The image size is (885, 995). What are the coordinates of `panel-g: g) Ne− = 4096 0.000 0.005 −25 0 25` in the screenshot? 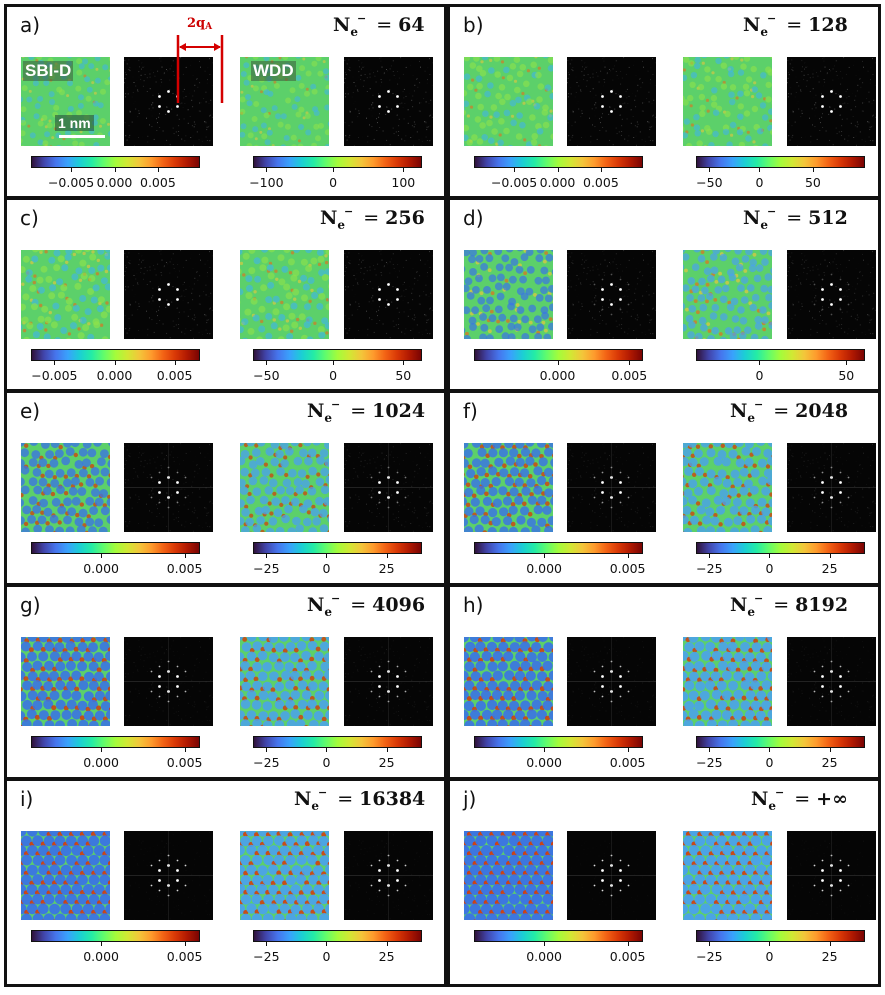 It's located at (225, 682).